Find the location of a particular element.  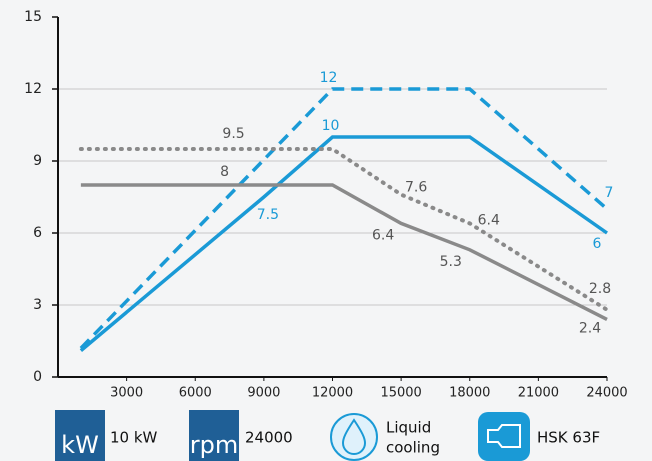

data-label: 9.5 is located at coordinates (233, 134).